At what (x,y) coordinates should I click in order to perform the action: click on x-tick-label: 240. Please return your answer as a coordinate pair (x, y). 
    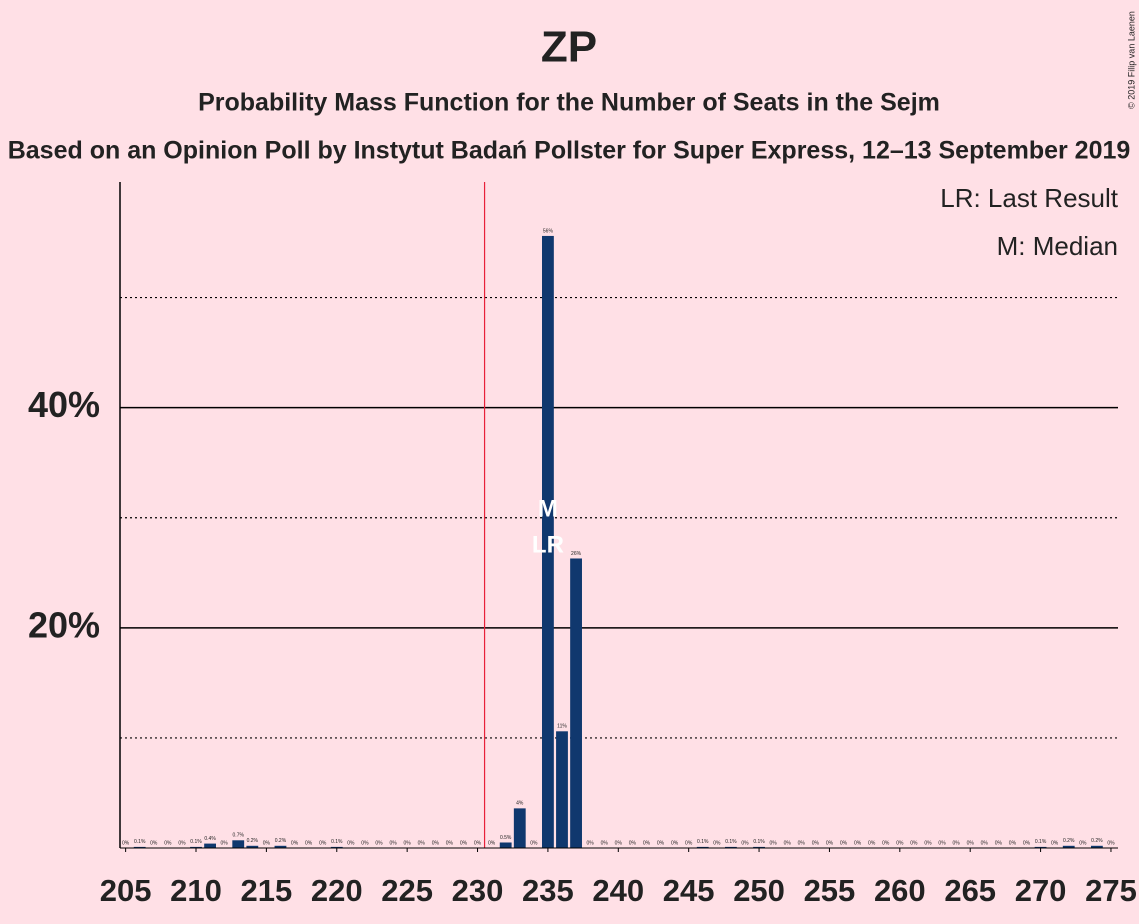
    Looking at the image, I should click on (618, 890).